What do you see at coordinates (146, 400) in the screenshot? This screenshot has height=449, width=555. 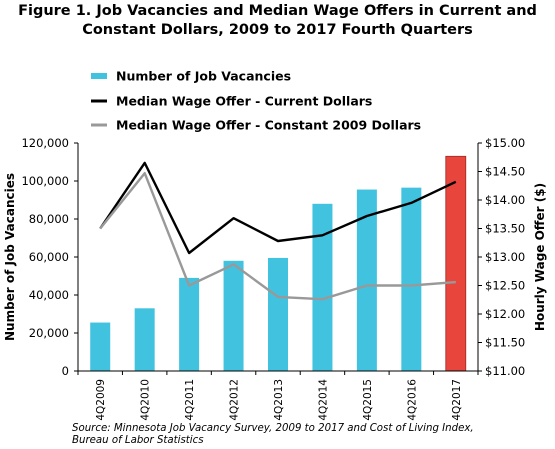 I see `x-tick-label: 4Q2010` at bounding box center [146, 400].